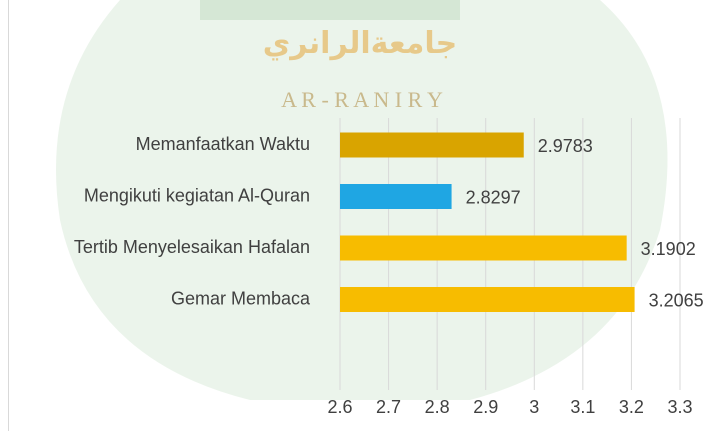  Describe the element at coordinates (197, 195) in the screenshot. I see `y-tick-label: Mengikuti kegiatan Al-Quran` at that location.